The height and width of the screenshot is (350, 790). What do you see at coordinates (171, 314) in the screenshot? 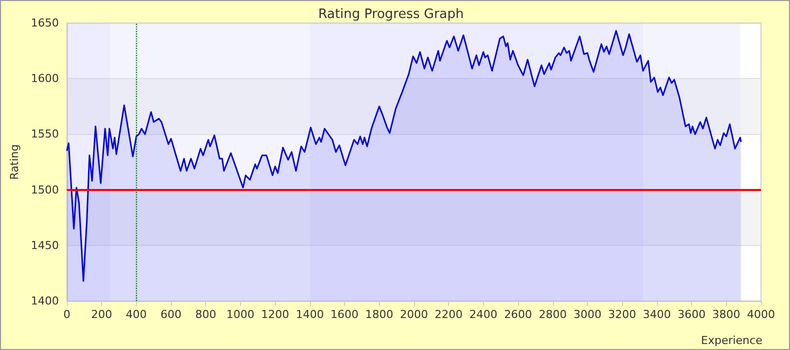
I see `x-tick-label: 600` at bounding box center [171, 314].